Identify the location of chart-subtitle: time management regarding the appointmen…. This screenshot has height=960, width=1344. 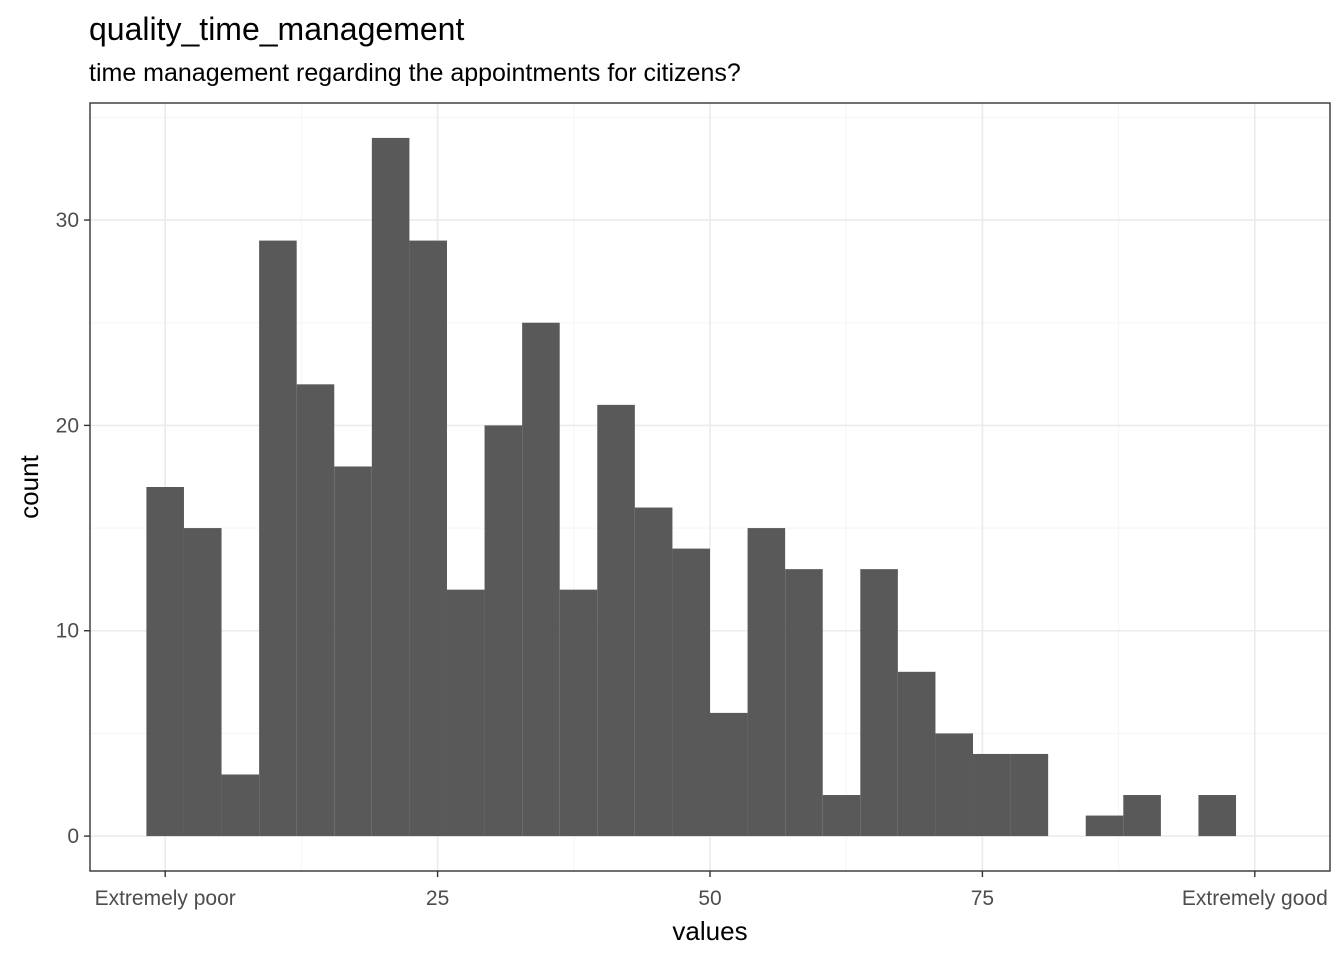
(415, 73).